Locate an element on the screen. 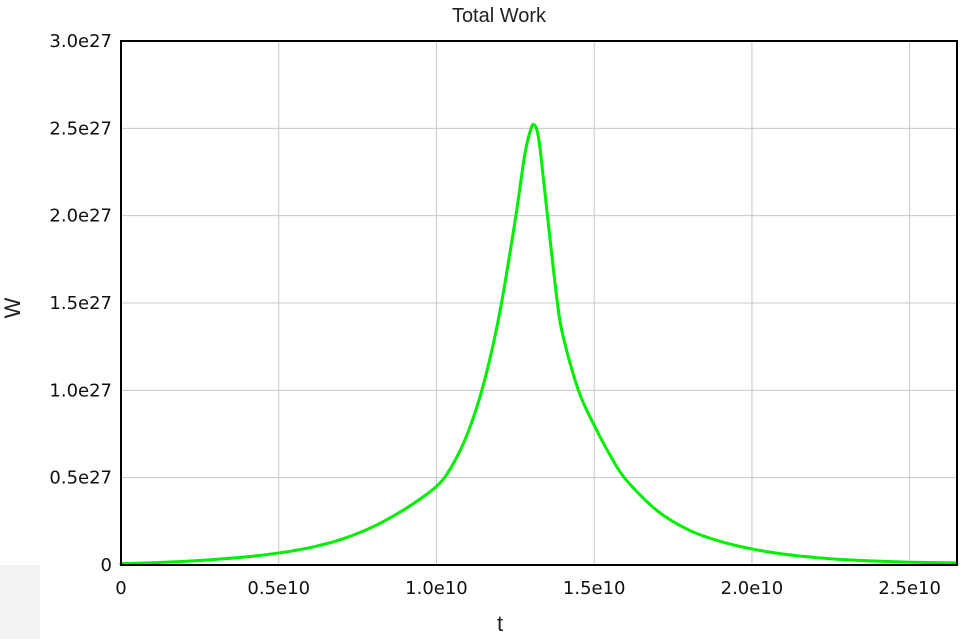 This screenshot has height=639, width=960. x-tick-label: 1.0e10 is located at coordinates (436, 588).